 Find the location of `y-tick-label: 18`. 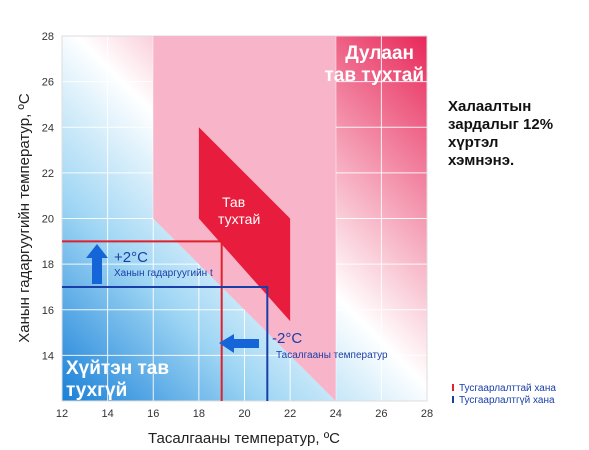

y-tick-label: 18 is located at coordinates (48, 265).